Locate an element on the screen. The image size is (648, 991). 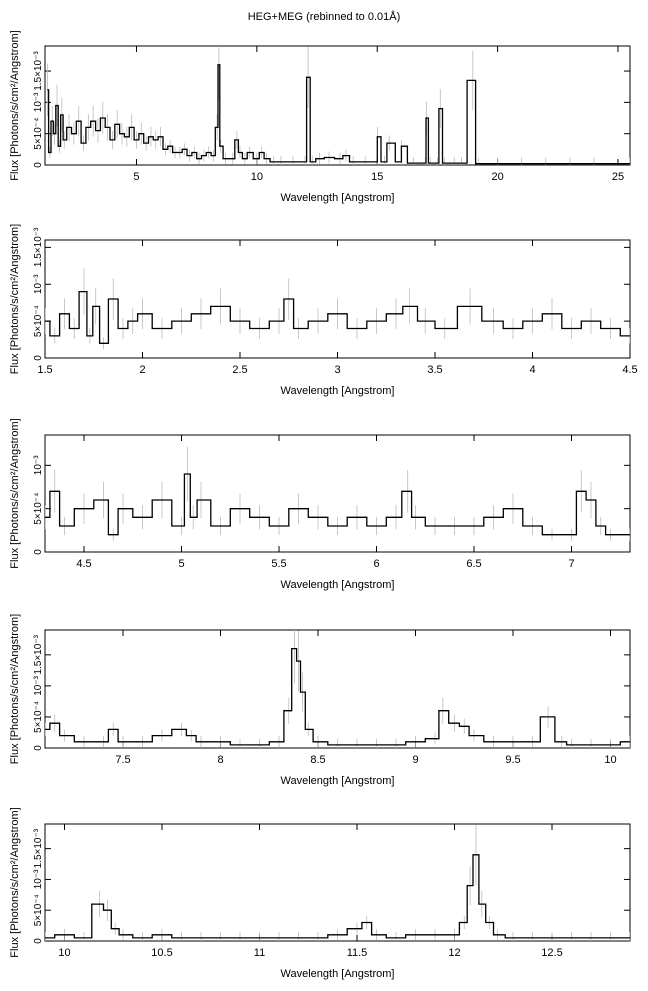
x-tick-label: 2 is located at coordinates (142, 370).